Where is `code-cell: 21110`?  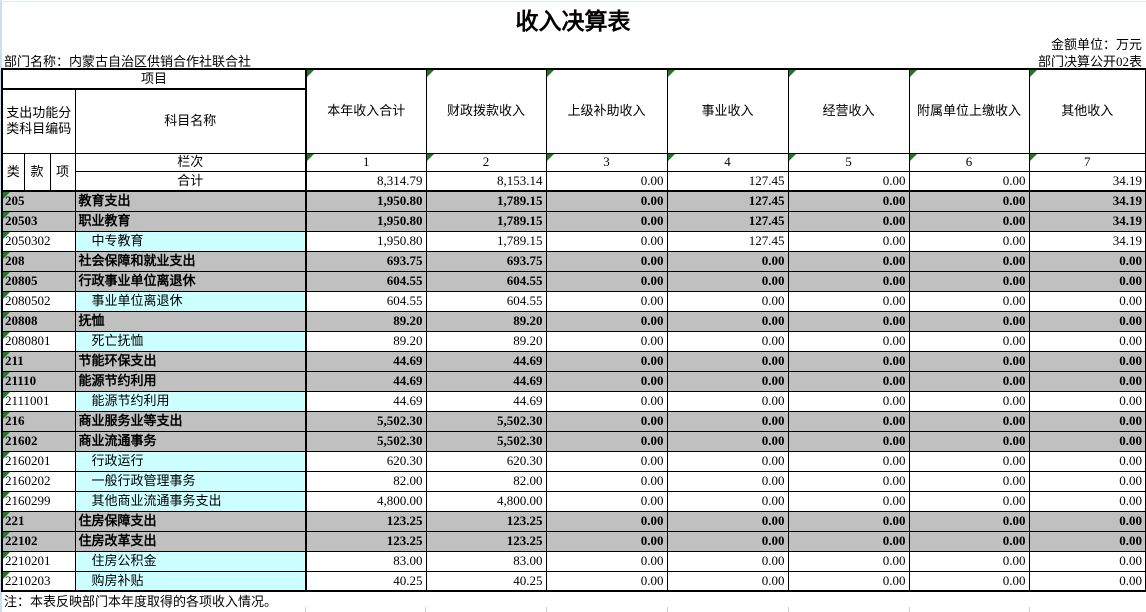
code-cell: 21110 is located at coordinates (38, 381).